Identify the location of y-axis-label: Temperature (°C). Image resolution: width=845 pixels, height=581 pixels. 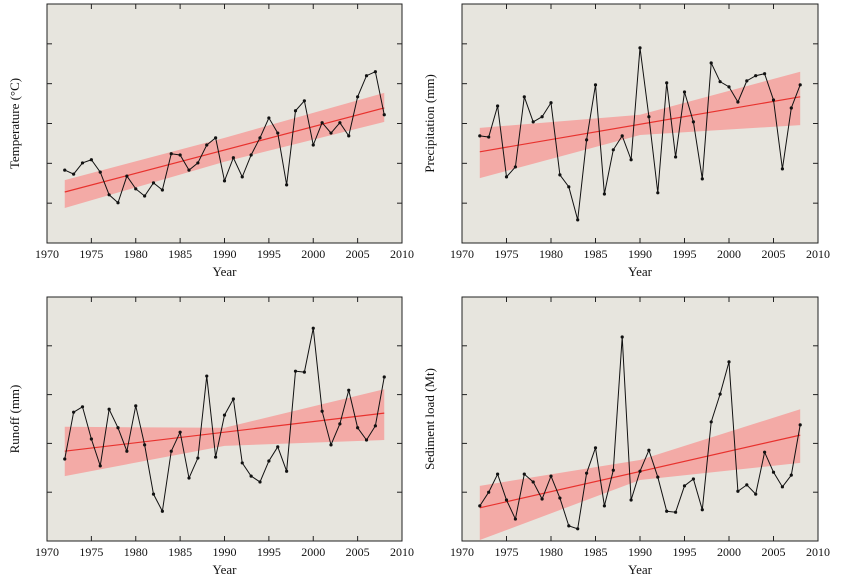
(14, 123).